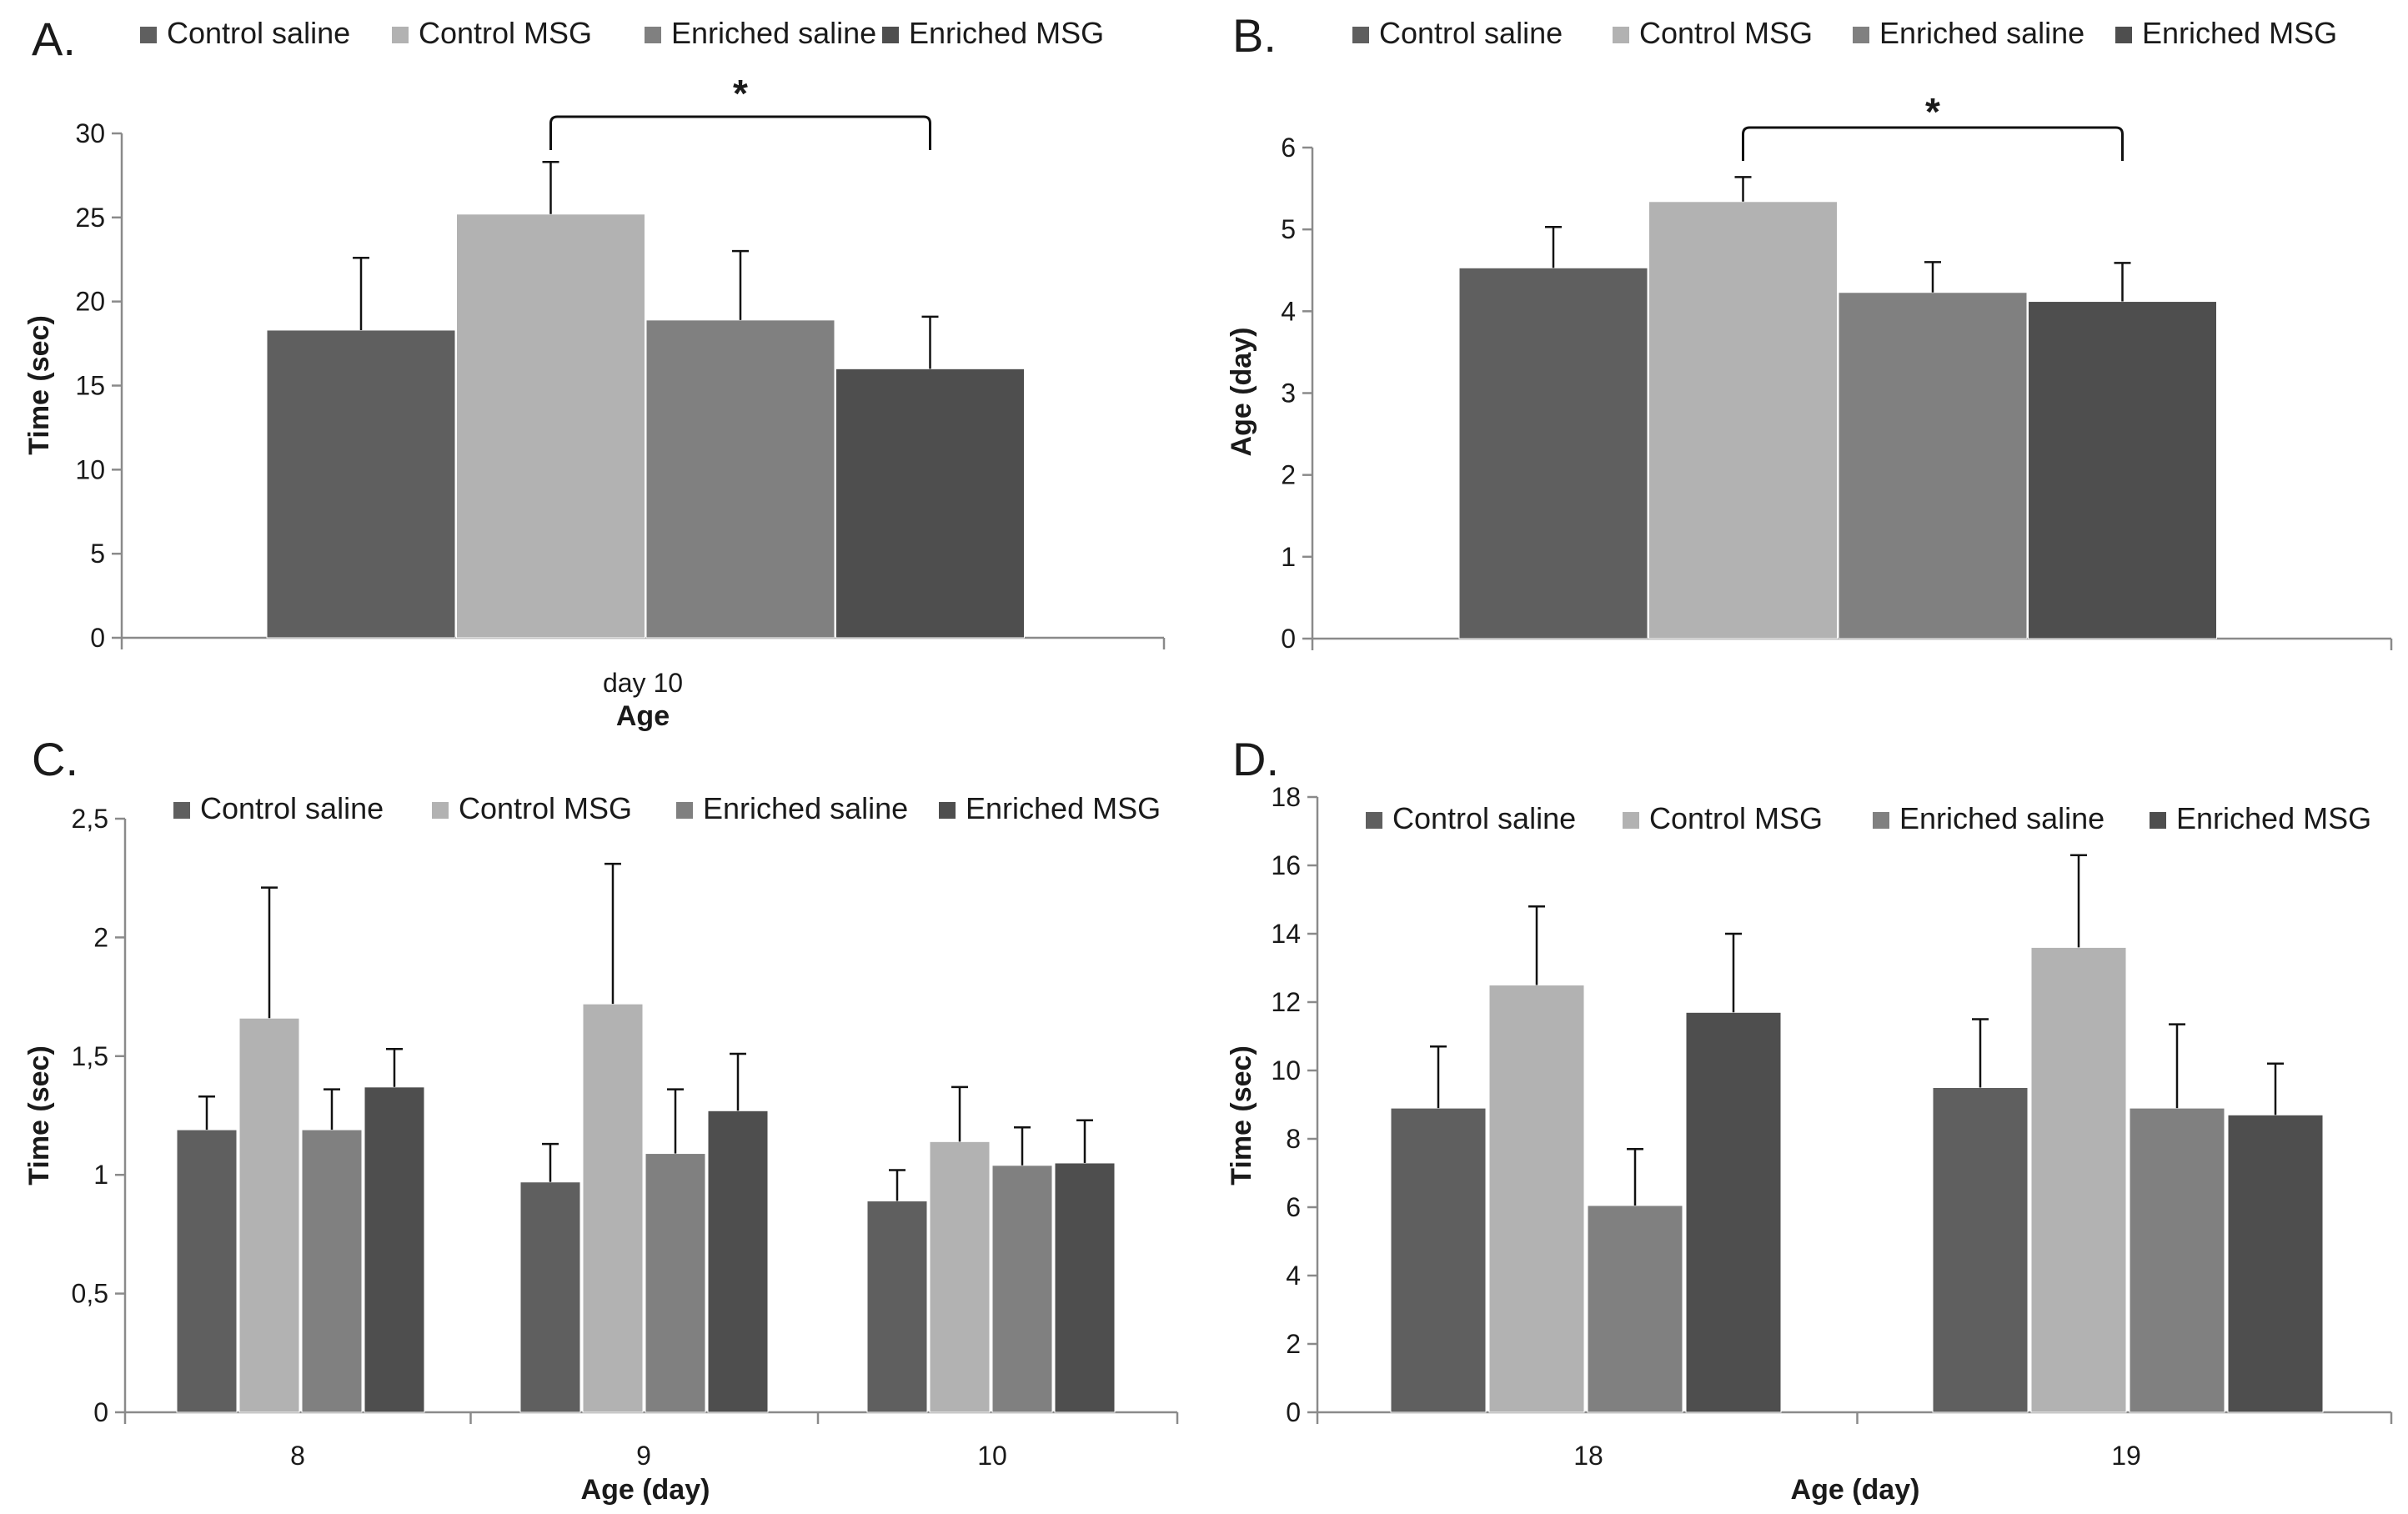 This screenshot has width=2408, height=1514. What do you see at coordinates (90, 386) in the screenshot?
I see `y-tick-label: 15` at bounding box center [90, 386].